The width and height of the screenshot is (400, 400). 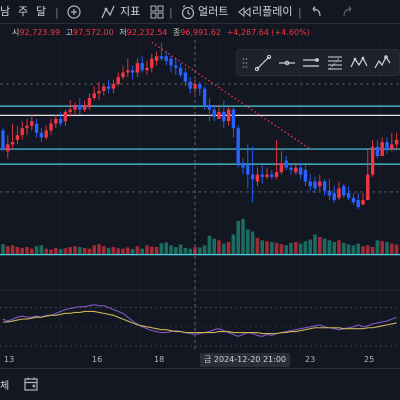 I want to click on time-axis: 13 16 18 23 25 금 2024-12-20 21:00, so click(x=200, y=360).